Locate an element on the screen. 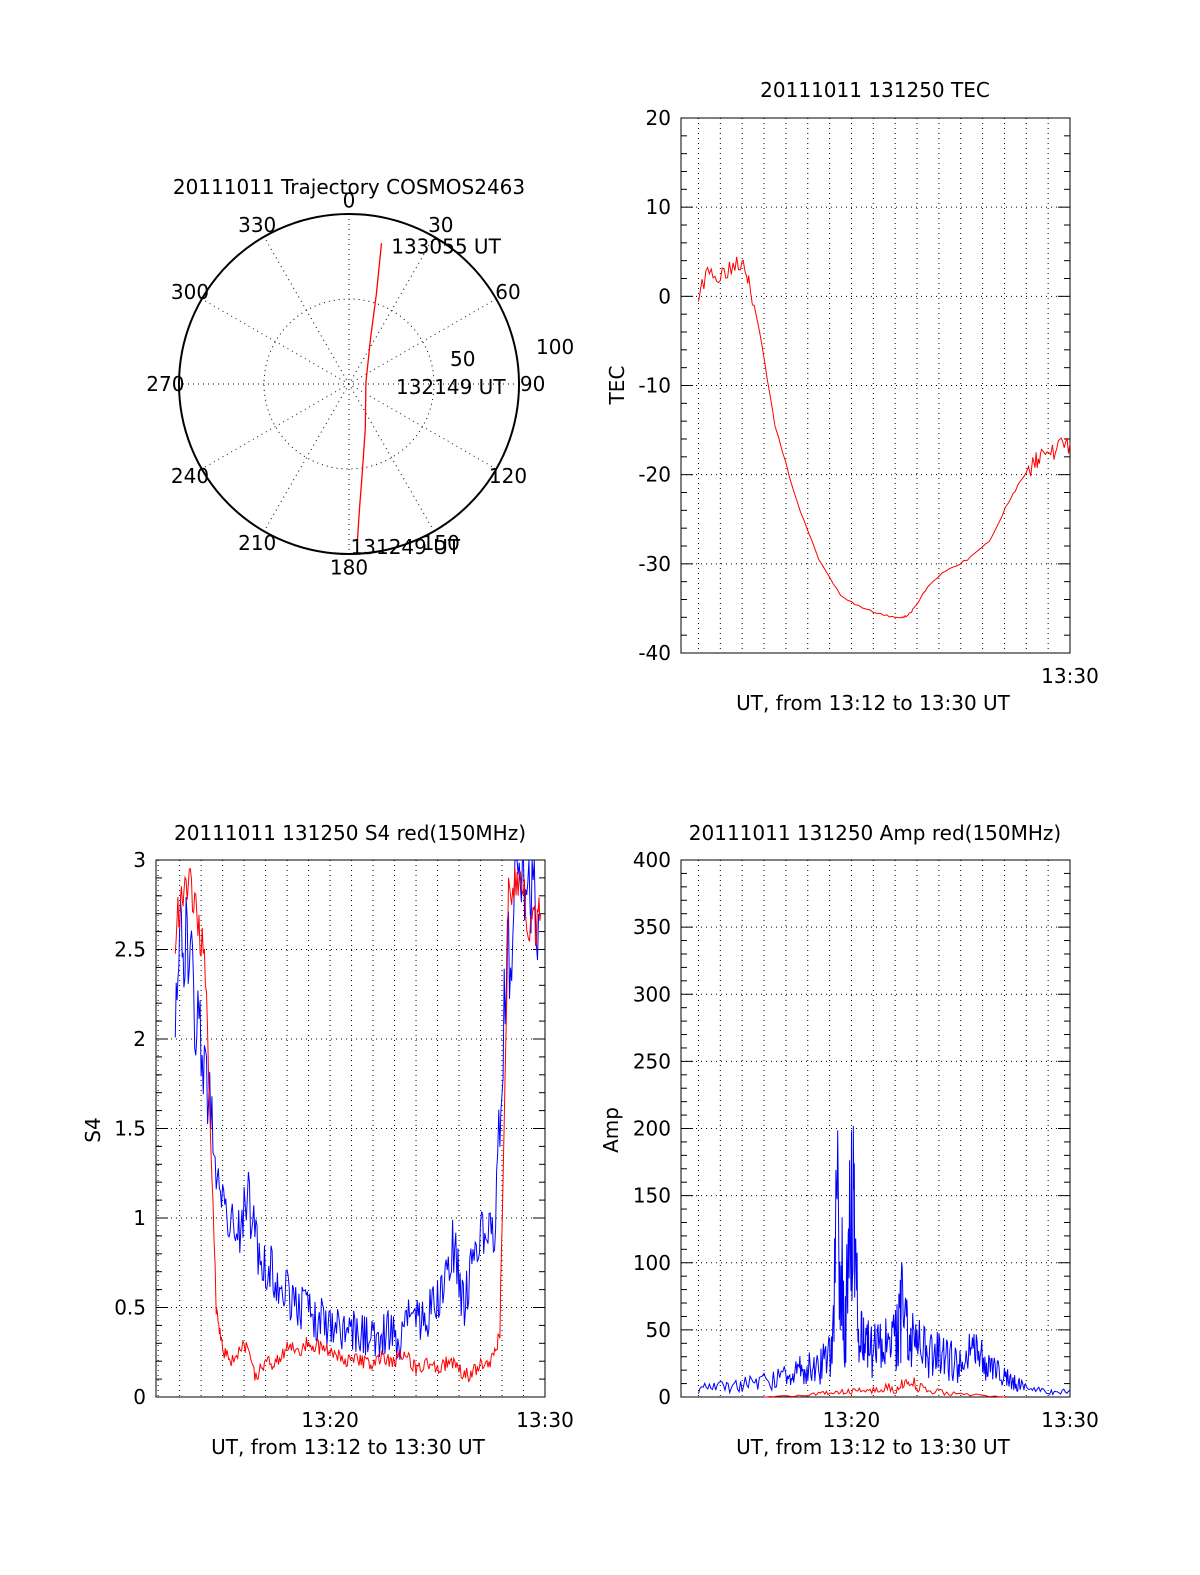  amp-xlabel: UT, from 13:12 to 13:30 UT is located at coordinates (873, 1447).